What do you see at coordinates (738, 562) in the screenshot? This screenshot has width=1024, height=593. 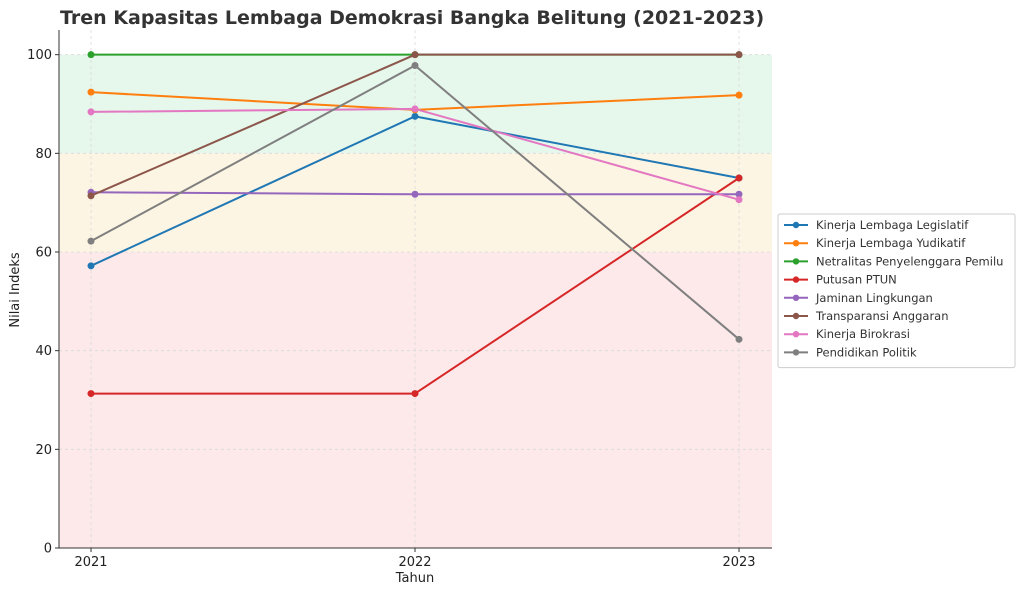 I see `x-tick-label: 2023` at bounding box center [738, 562].